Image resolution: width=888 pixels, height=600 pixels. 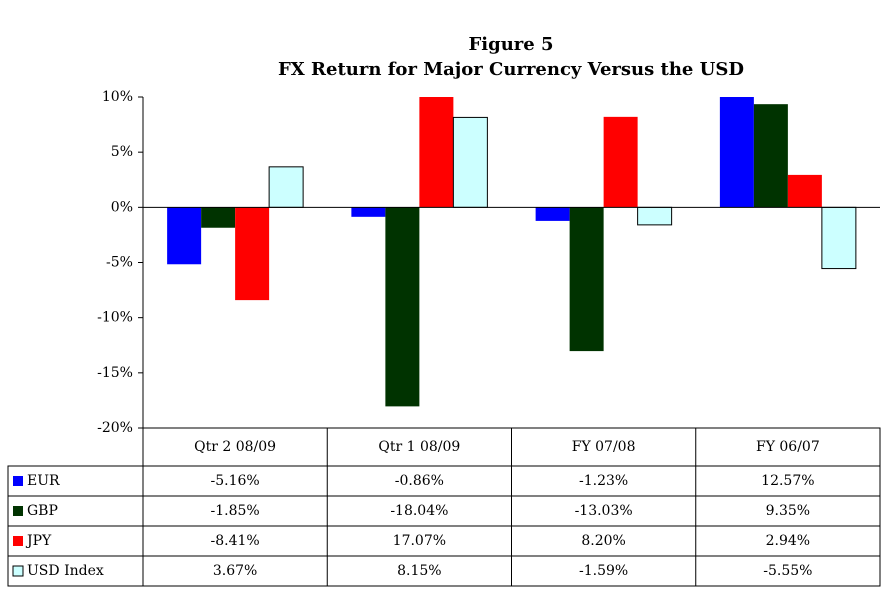 What do you see at coordinates (788, 511) in the screenshot?
I see `data-label: 9.35%` at bounding box center [788, 511].